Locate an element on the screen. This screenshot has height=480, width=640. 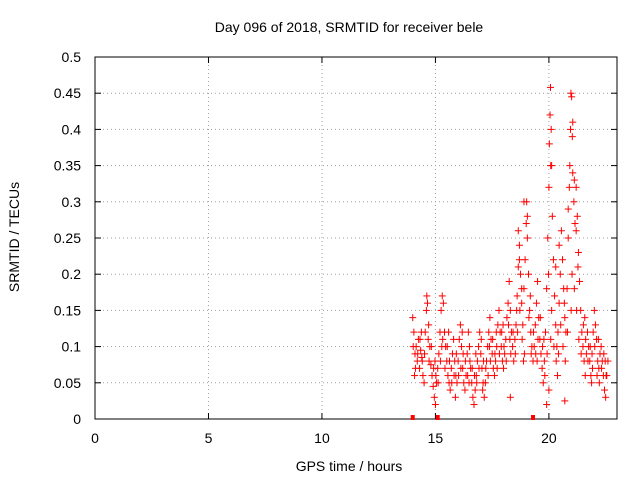
x-tick-label: 15 is located at coordinates (436, 438).